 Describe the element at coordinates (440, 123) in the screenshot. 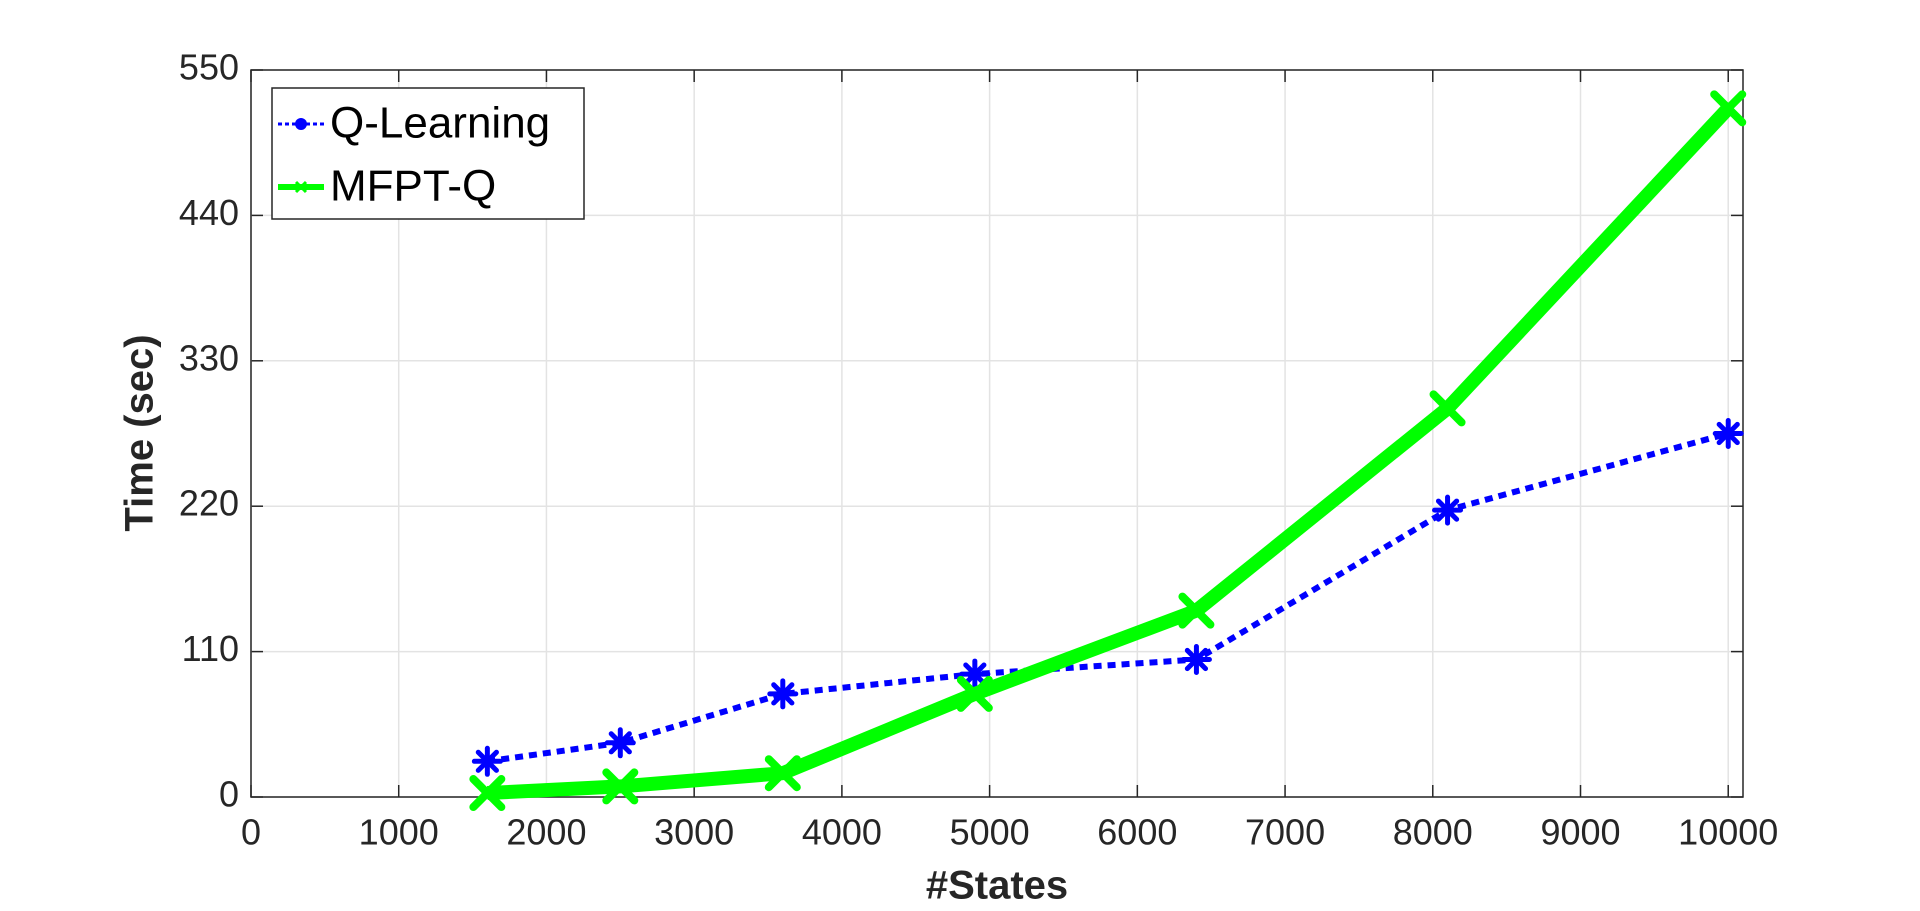

I see `legend-label: Q-Learning` at that location.